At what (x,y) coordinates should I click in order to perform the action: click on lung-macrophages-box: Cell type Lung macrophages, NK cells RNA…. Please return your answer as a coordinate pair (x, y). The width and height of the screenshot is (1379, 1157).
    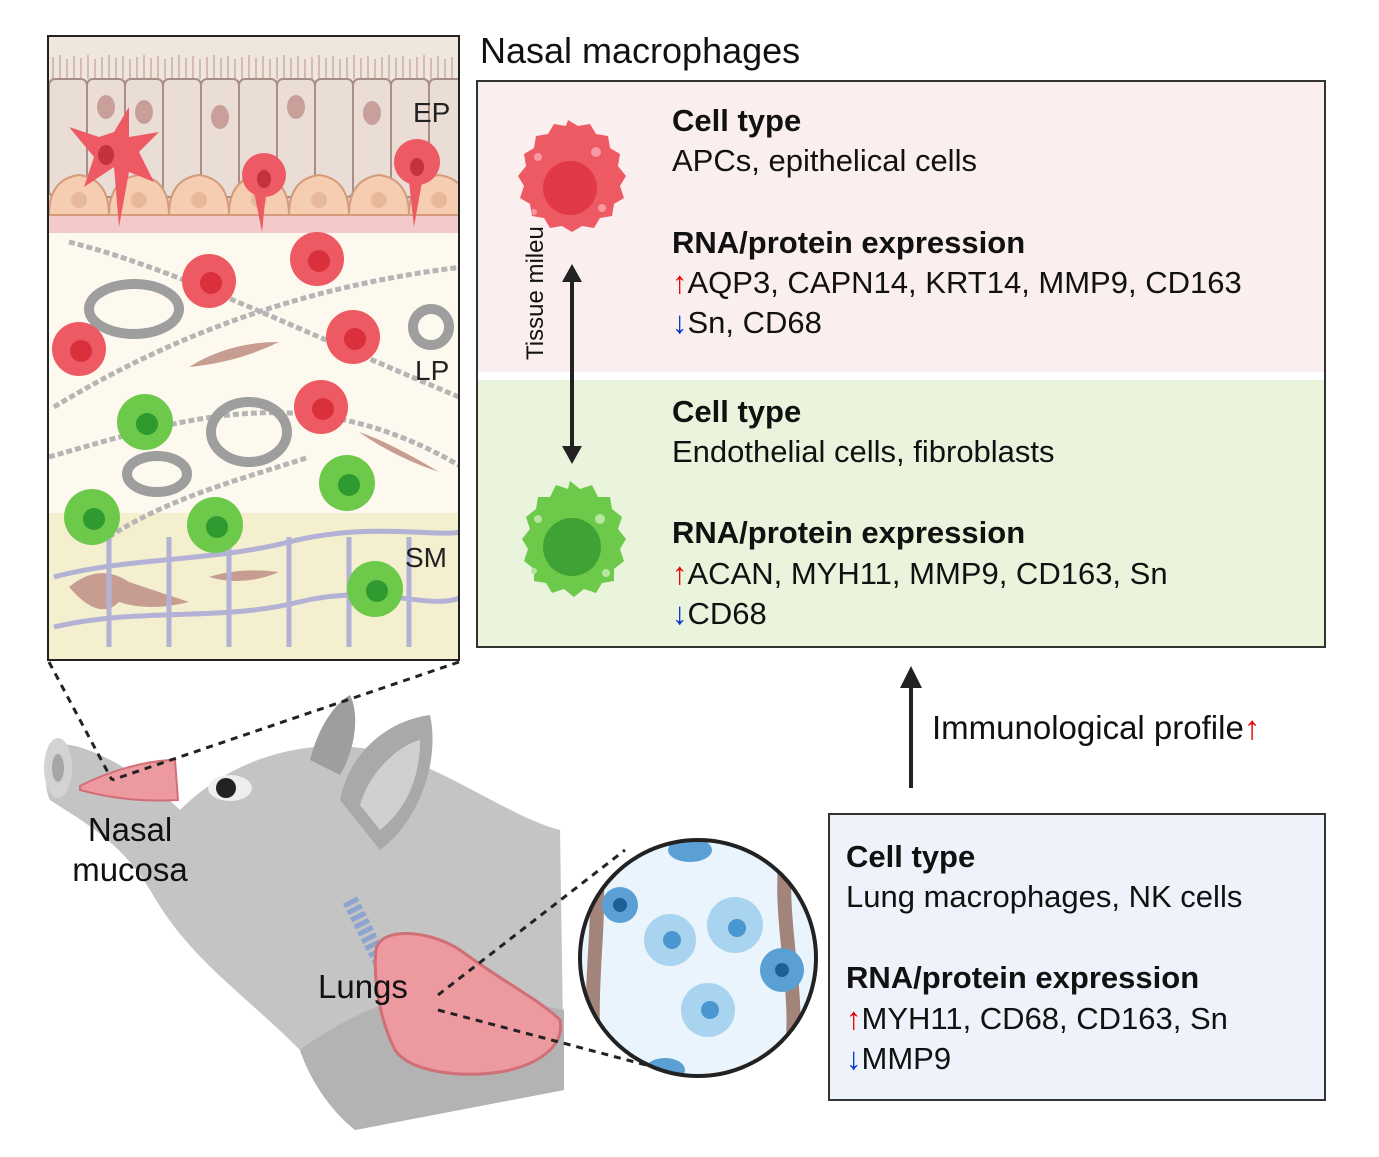
    Looking at the image, I should click on (1077, 957).